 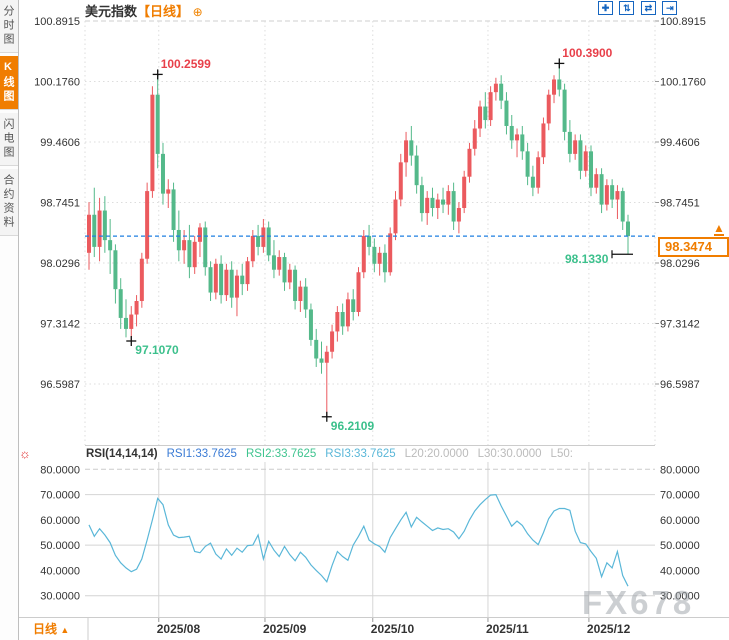 I want to click on crosshair-icon: ✚, so click(x=605, y=8).